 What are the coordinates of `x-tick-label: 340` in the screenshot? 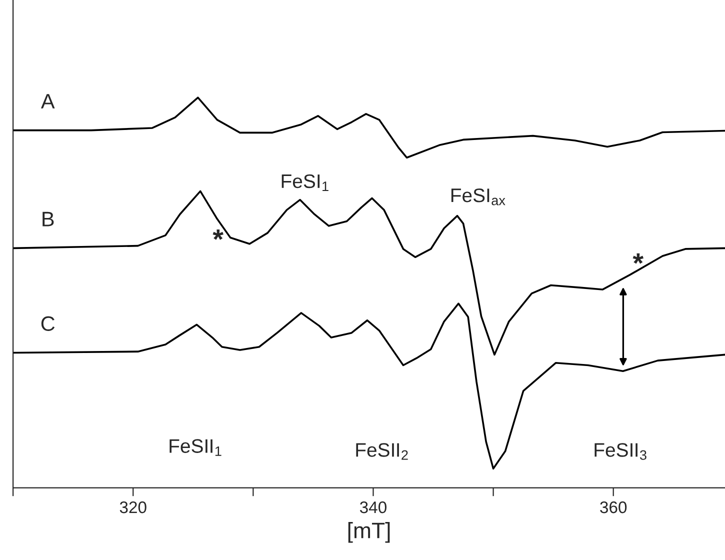 It's located at (373, 507).